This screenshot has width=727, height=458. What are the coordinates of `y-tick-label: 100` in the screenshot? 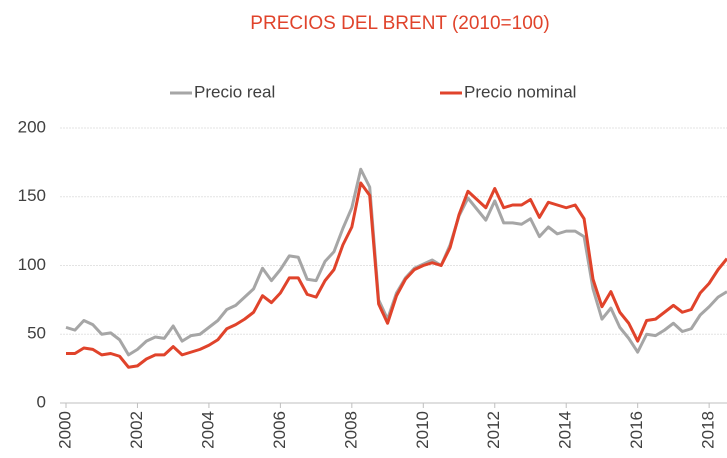 It's located at (32, 264).